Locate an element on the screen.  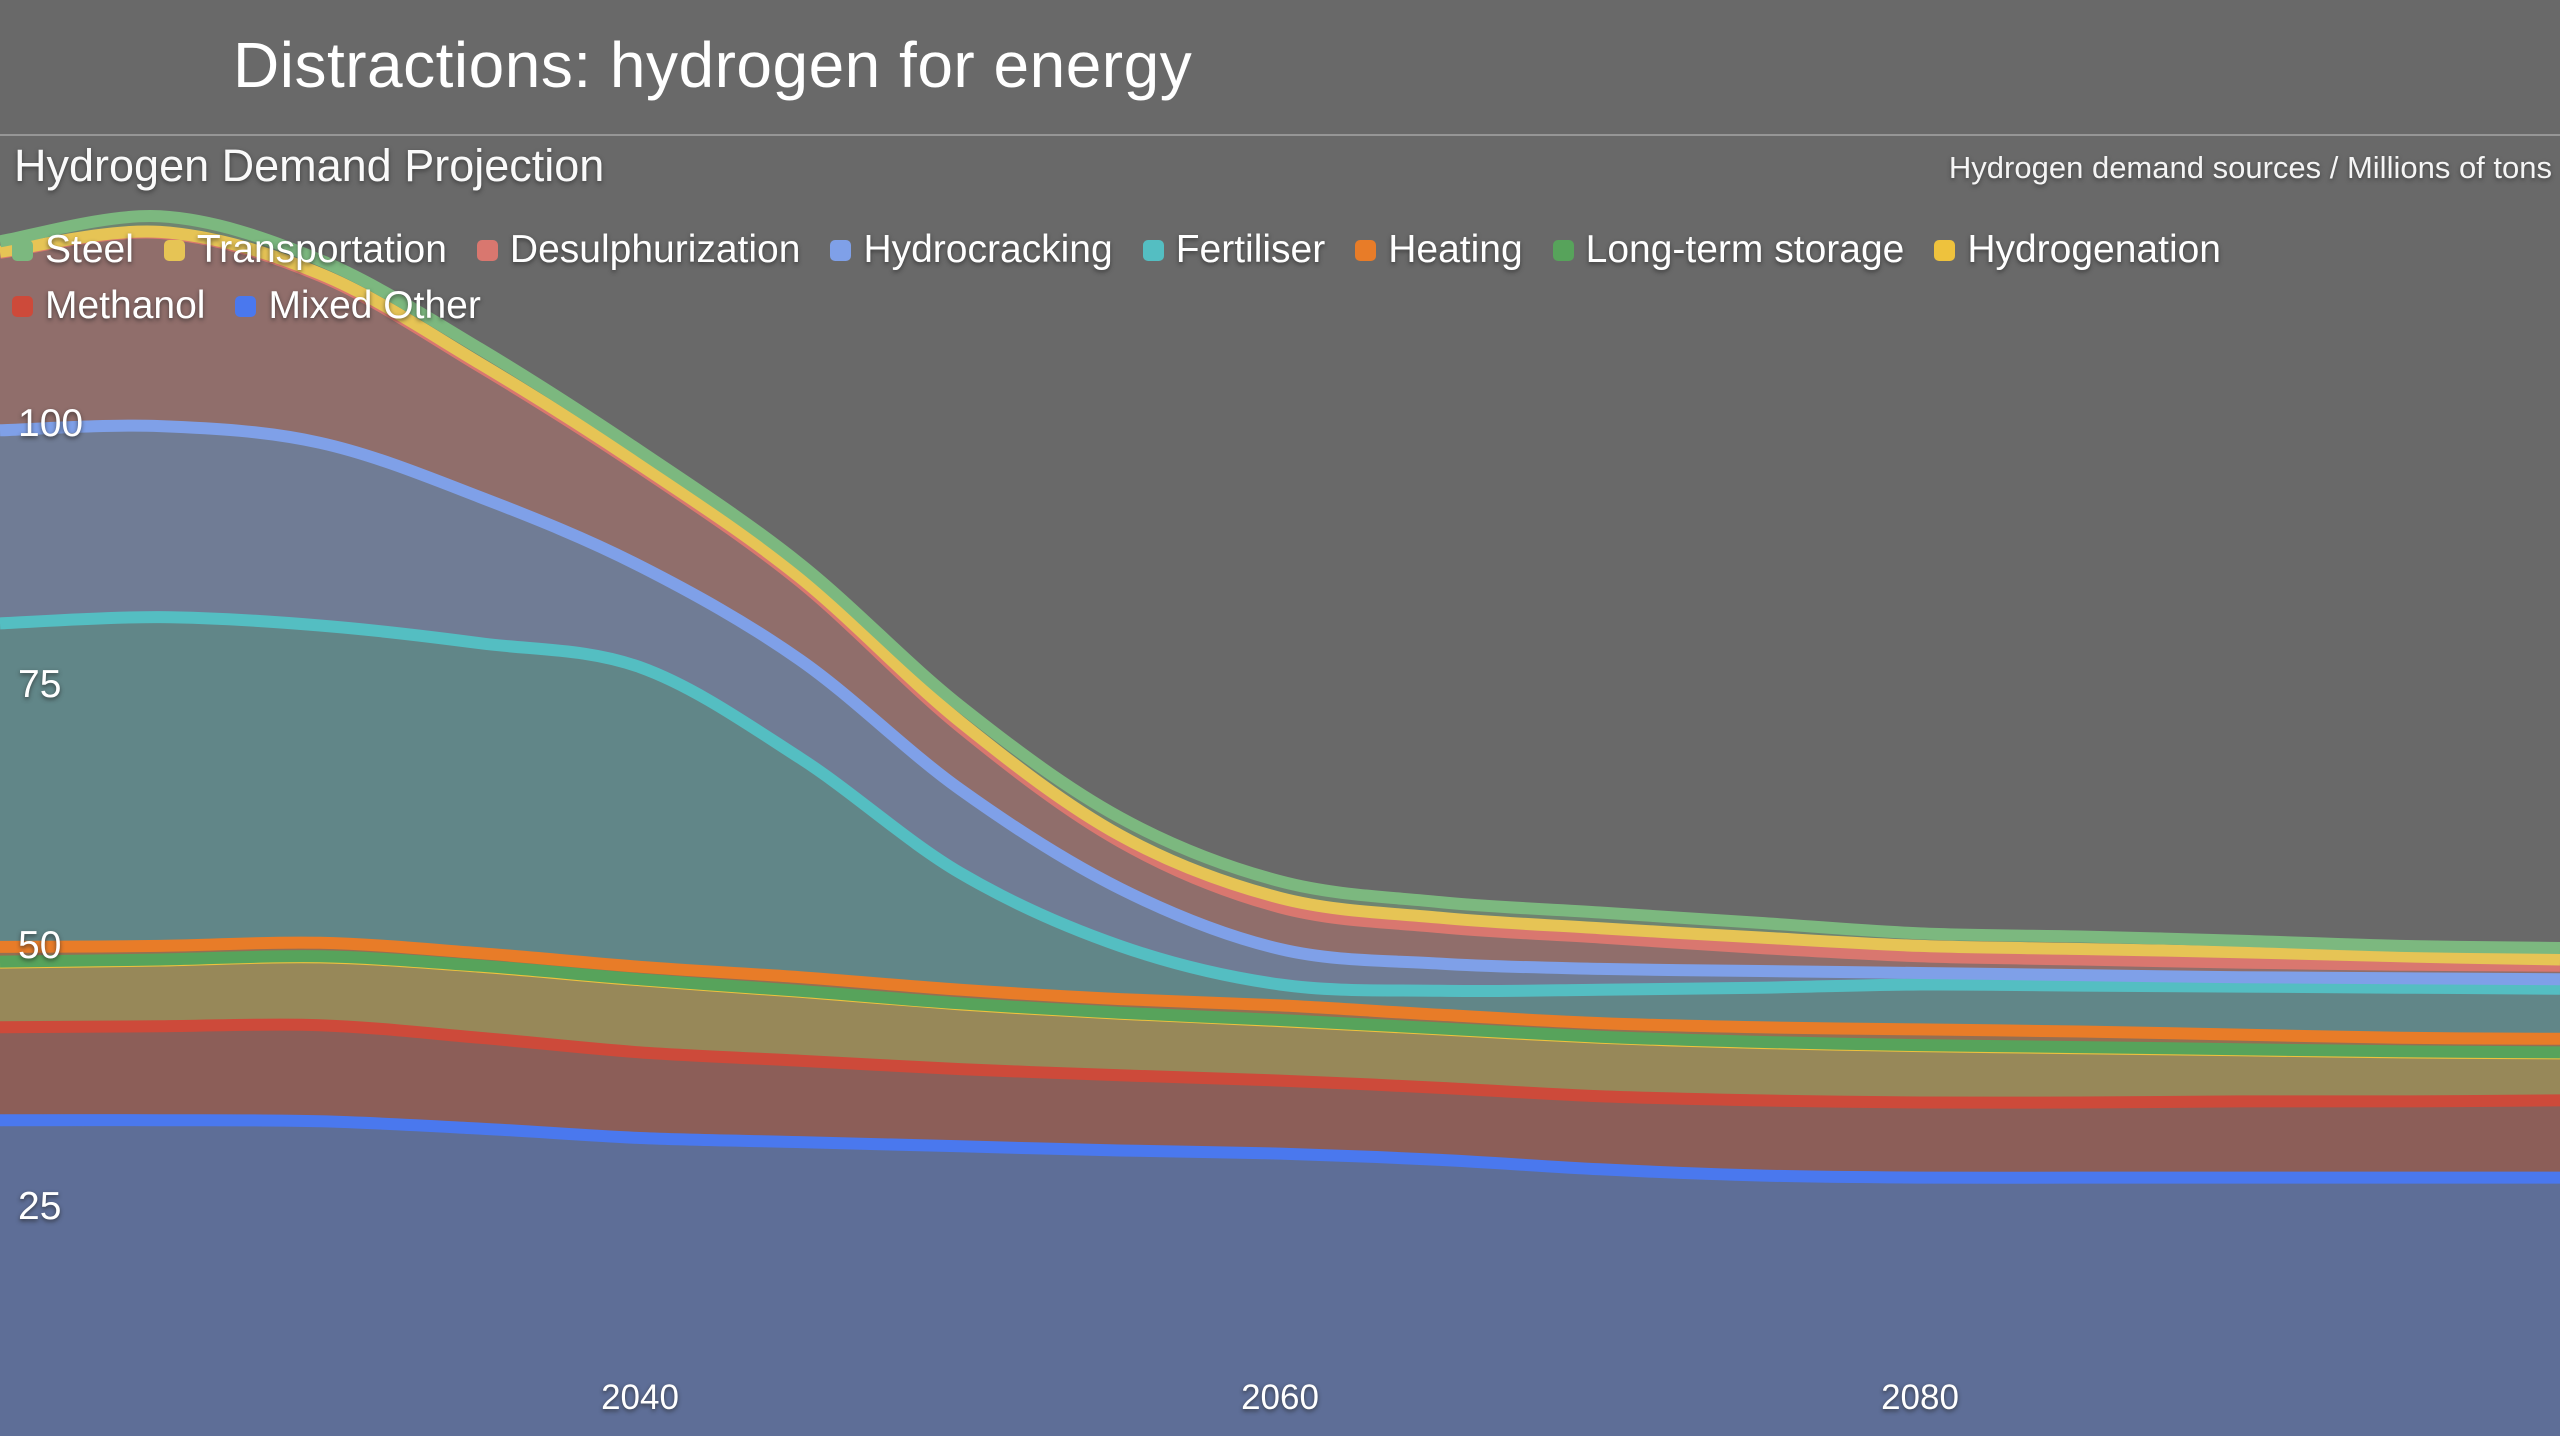
y-axis-tick-25: 25 is located at coordinates (40, 1206).